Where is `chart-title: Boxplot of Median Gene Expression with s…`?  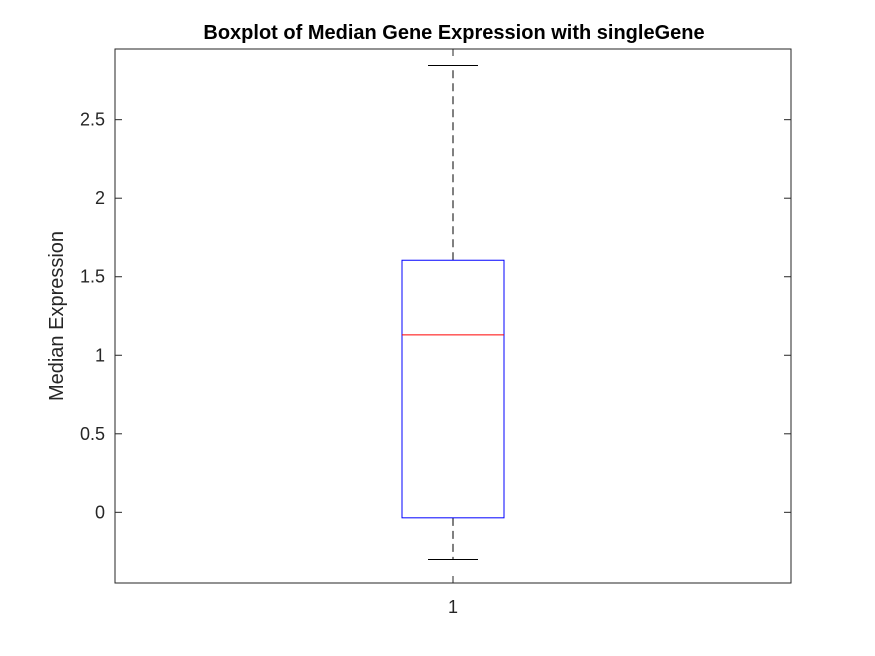
chart-title: Boxplot of Median Gene Expression with s… is located at coordinates (453, 33).